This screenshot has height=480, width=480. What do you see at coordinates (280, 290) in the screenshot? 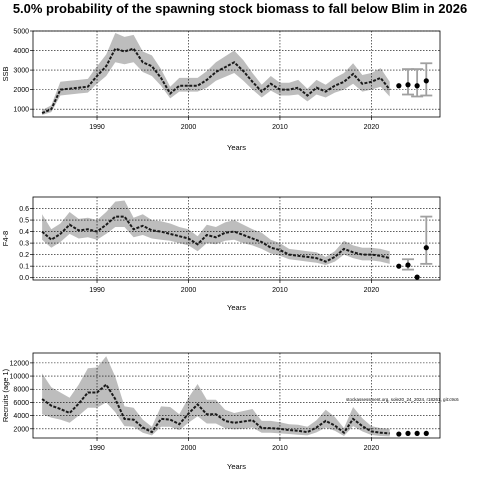
I see `panel2-x-tick-label-2010: 2010` at bounding box center [280, 290].